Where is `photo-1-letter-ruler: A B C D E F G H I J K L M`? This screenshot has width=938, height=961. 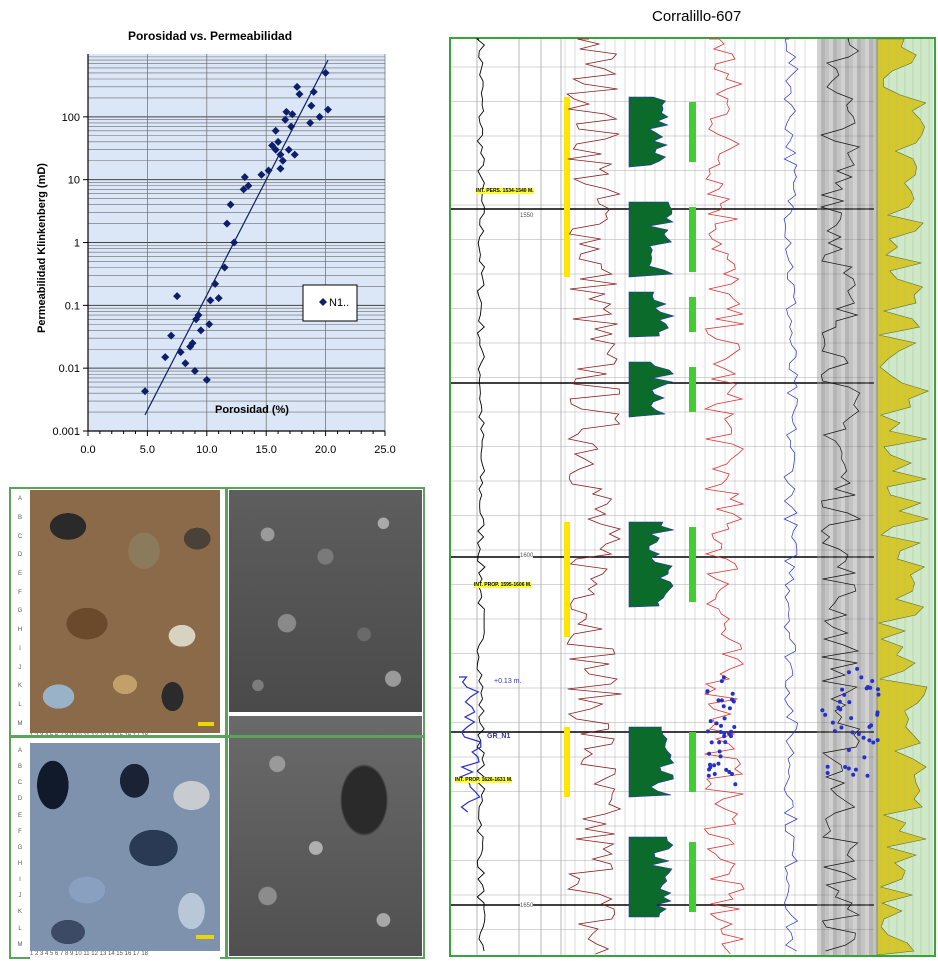 photo-1-letter-ruler: A B C D E F G H I J K L M is located at coordinates (20, 611).